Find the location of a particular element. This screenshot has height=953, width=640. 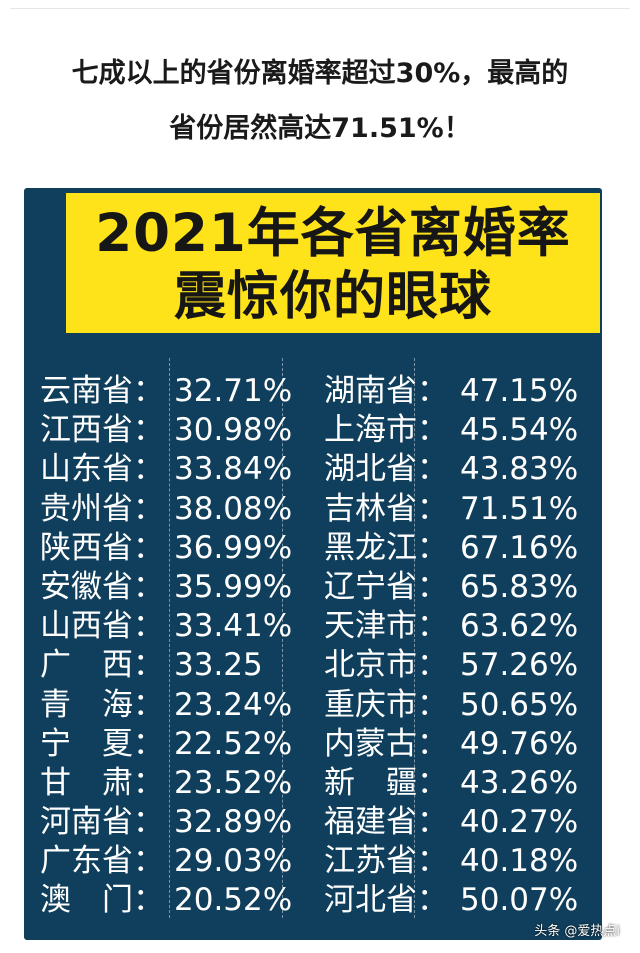

divorce-rate-value: 50.07% is located at coordinates (519, 900).